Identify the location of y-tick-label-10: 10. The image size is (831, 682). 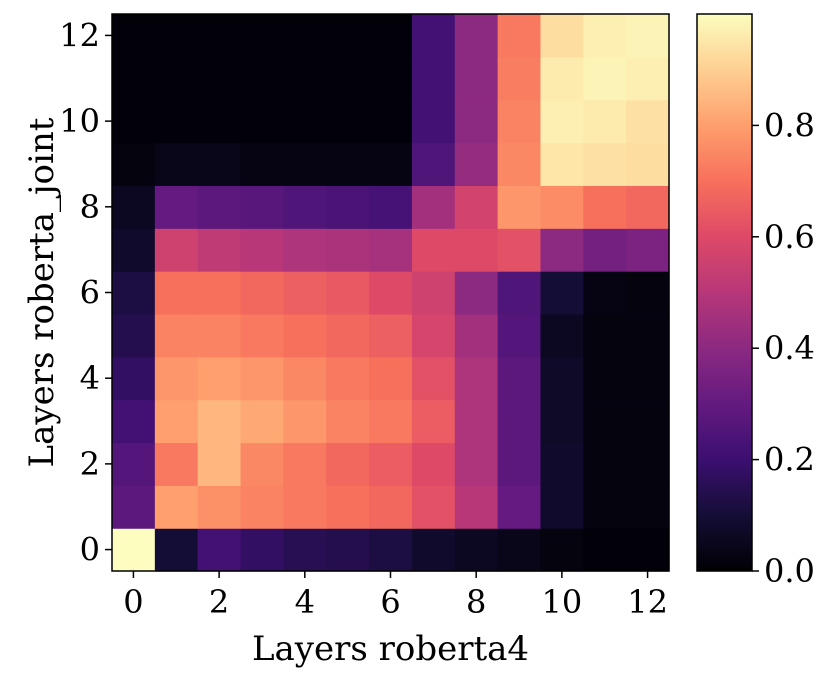
(79, 121).